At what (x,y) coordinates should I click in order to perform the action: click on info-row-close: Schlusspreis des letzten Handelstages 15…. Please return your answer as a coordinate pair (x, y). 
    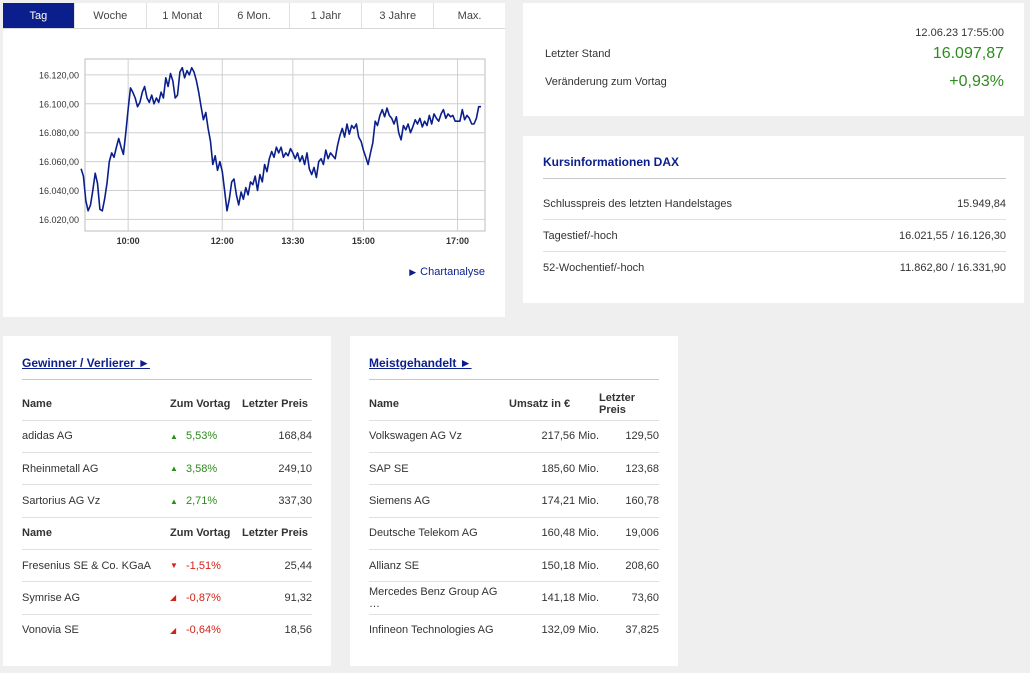
    Looking at the image, I should click on (774, 204).